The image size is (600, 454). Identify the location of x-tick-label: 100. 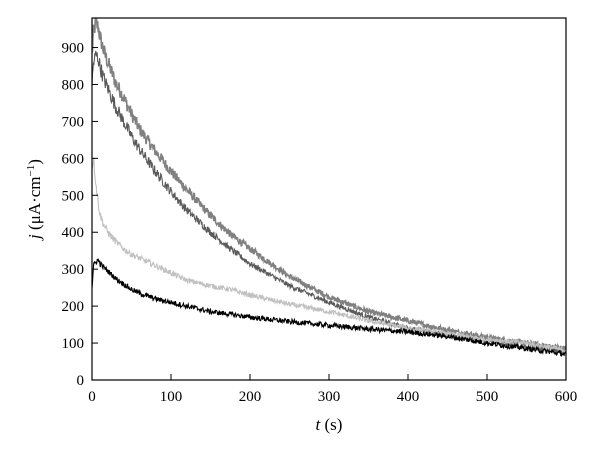
(171, 397).